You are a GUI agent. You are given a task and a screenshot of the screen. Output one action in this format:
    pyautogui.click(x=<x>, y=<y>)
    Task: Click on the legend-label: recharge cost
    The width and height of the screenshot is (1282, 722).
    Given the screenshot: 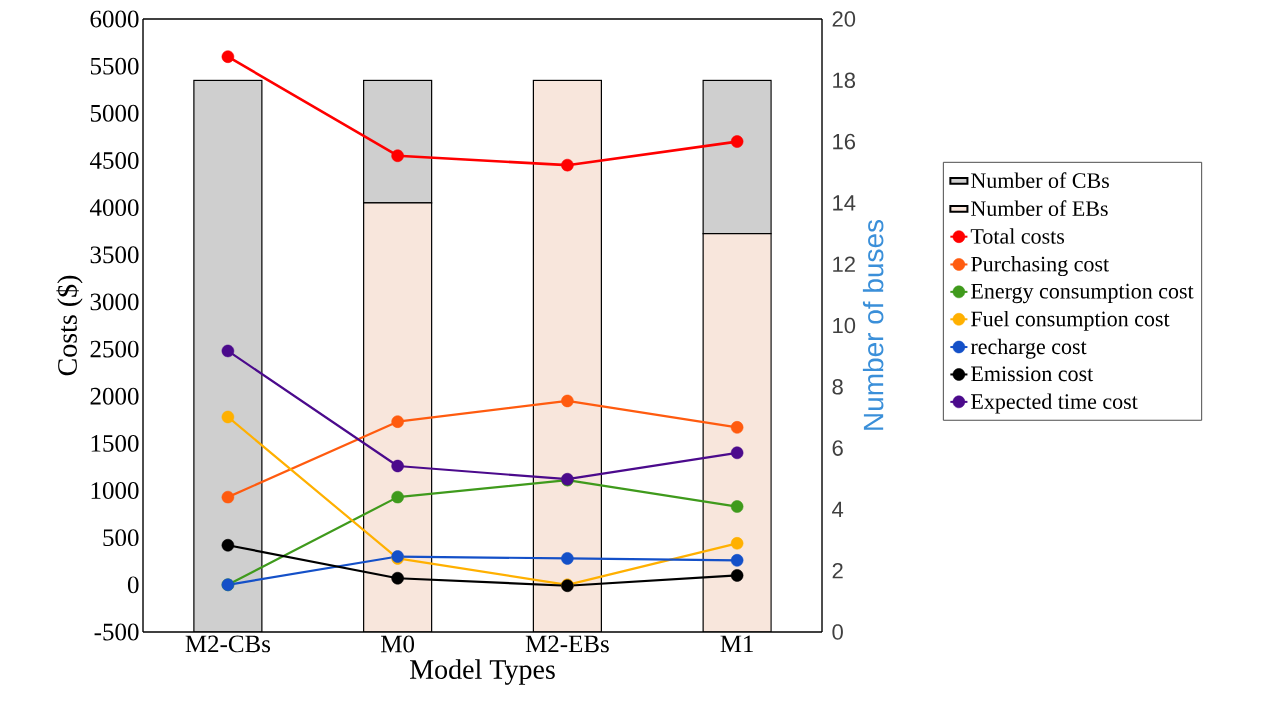 What is the action you would take?
    pyautogui.click(x=1028, y=348)
    